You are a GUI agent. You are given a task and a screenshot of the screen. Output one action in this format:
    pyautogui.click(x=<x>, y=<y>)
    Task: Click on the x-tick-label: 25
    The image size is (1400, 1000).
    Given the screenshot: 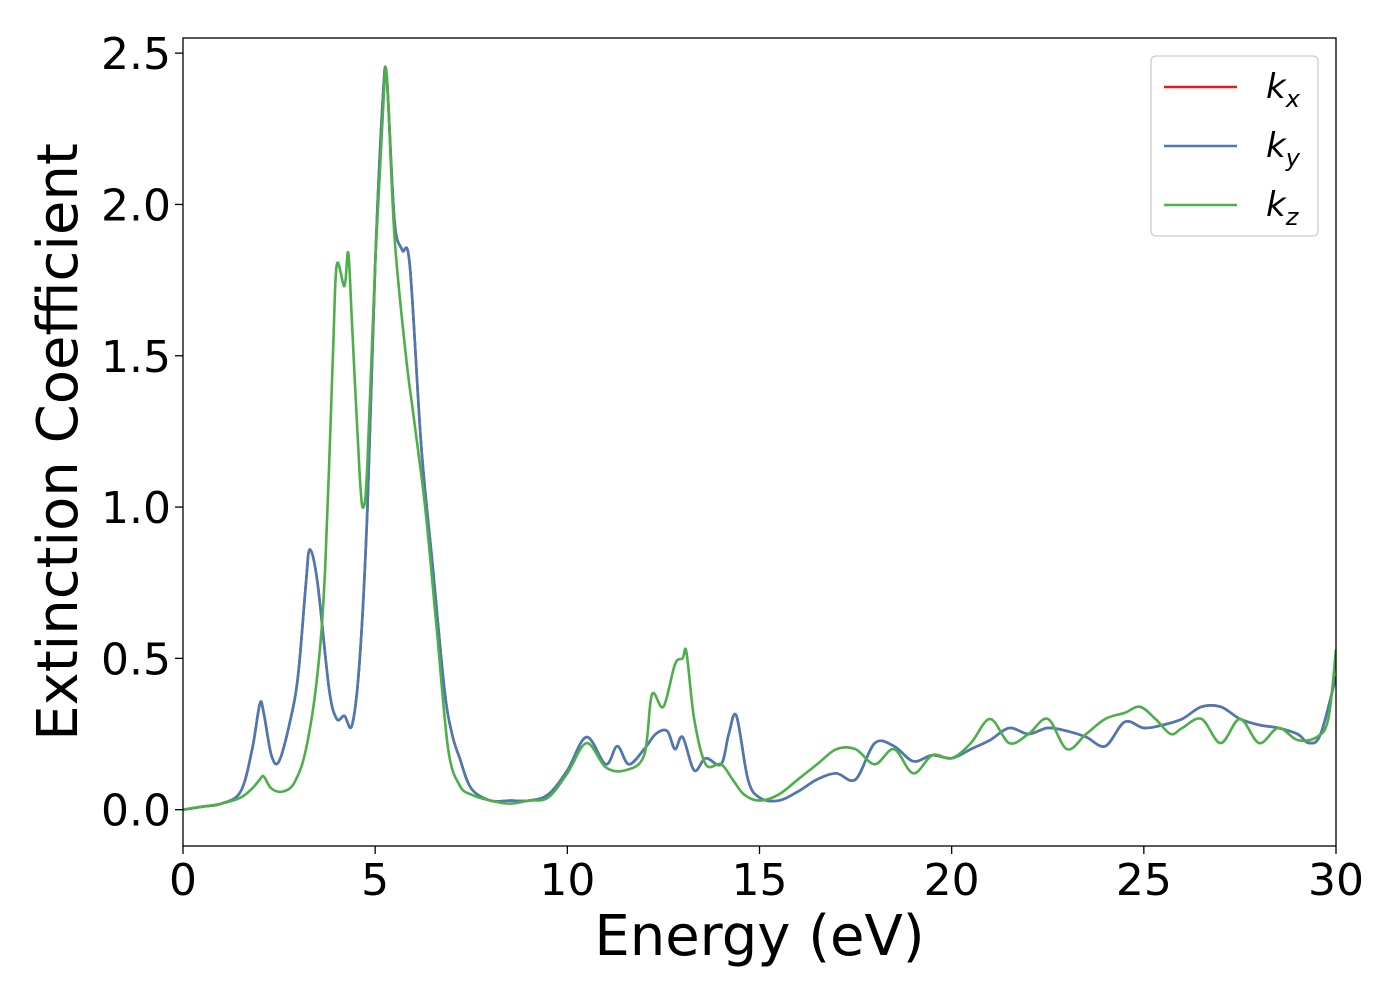 What is the action you would take?
    pyautogui.click(x=1144, y=880)
    